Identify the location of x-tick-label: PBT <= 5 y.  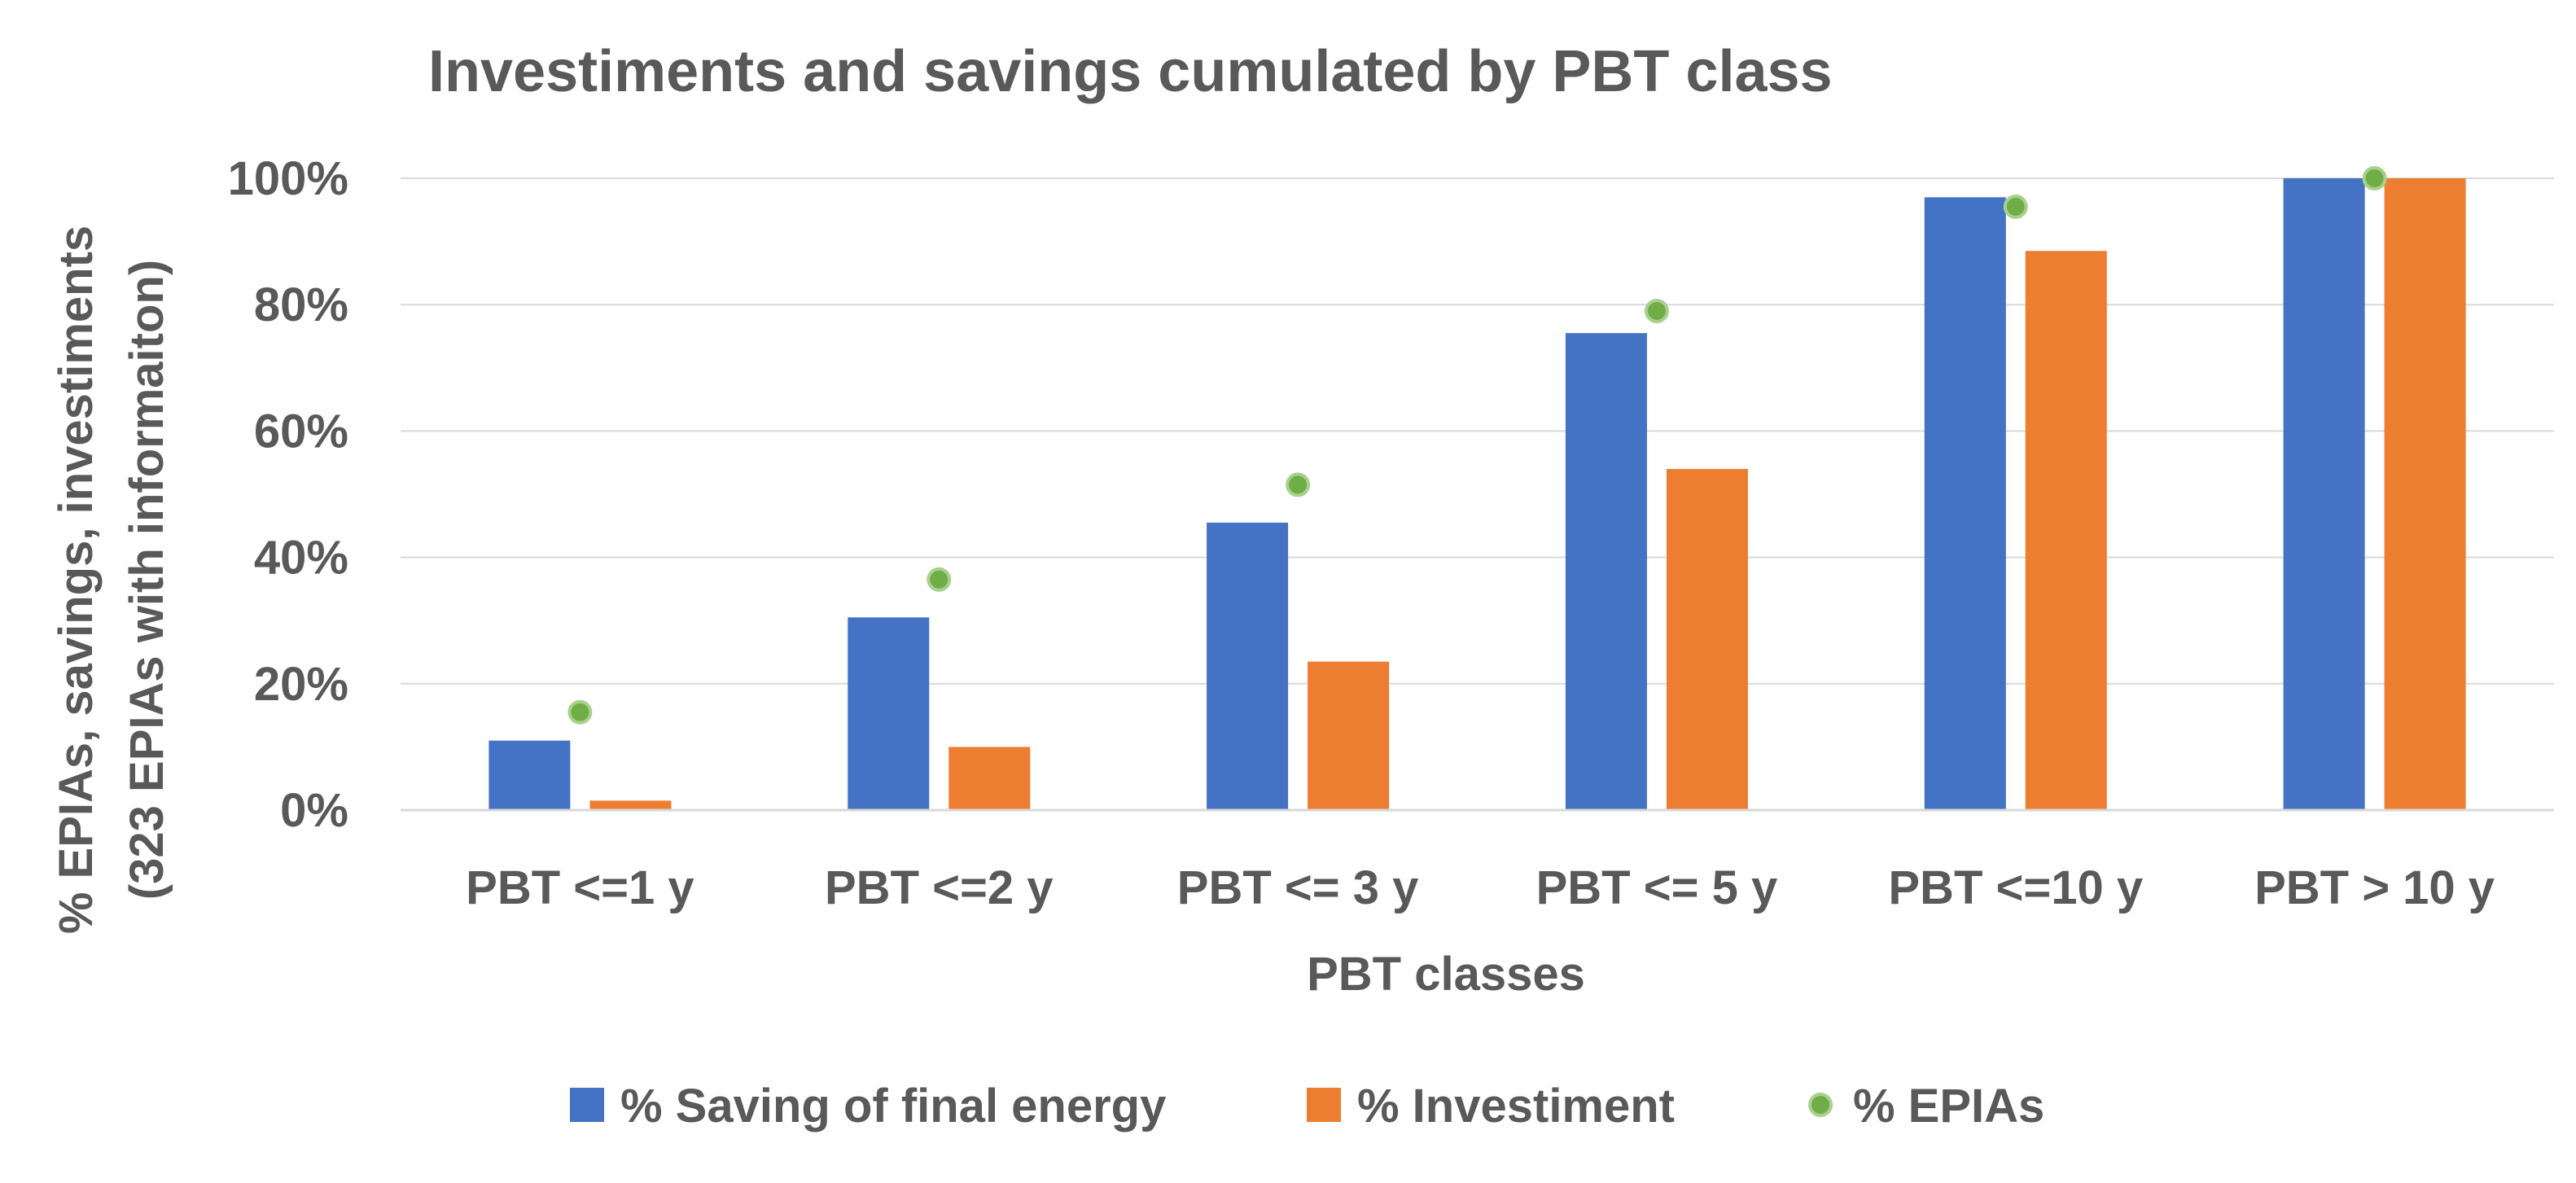
(1657, 887).